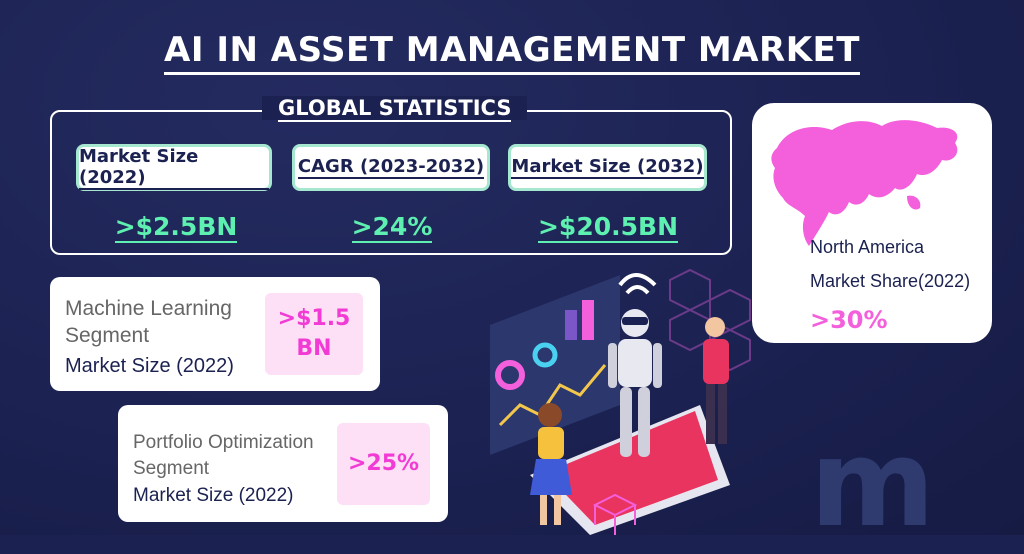 The width and height of the screenshot is (1024, 554). What do you see at coordinates (391, 167) in the screenshot?
I see `stat-card-cagr: CAGR (2023-2032)` at bounding box center [391, 167].